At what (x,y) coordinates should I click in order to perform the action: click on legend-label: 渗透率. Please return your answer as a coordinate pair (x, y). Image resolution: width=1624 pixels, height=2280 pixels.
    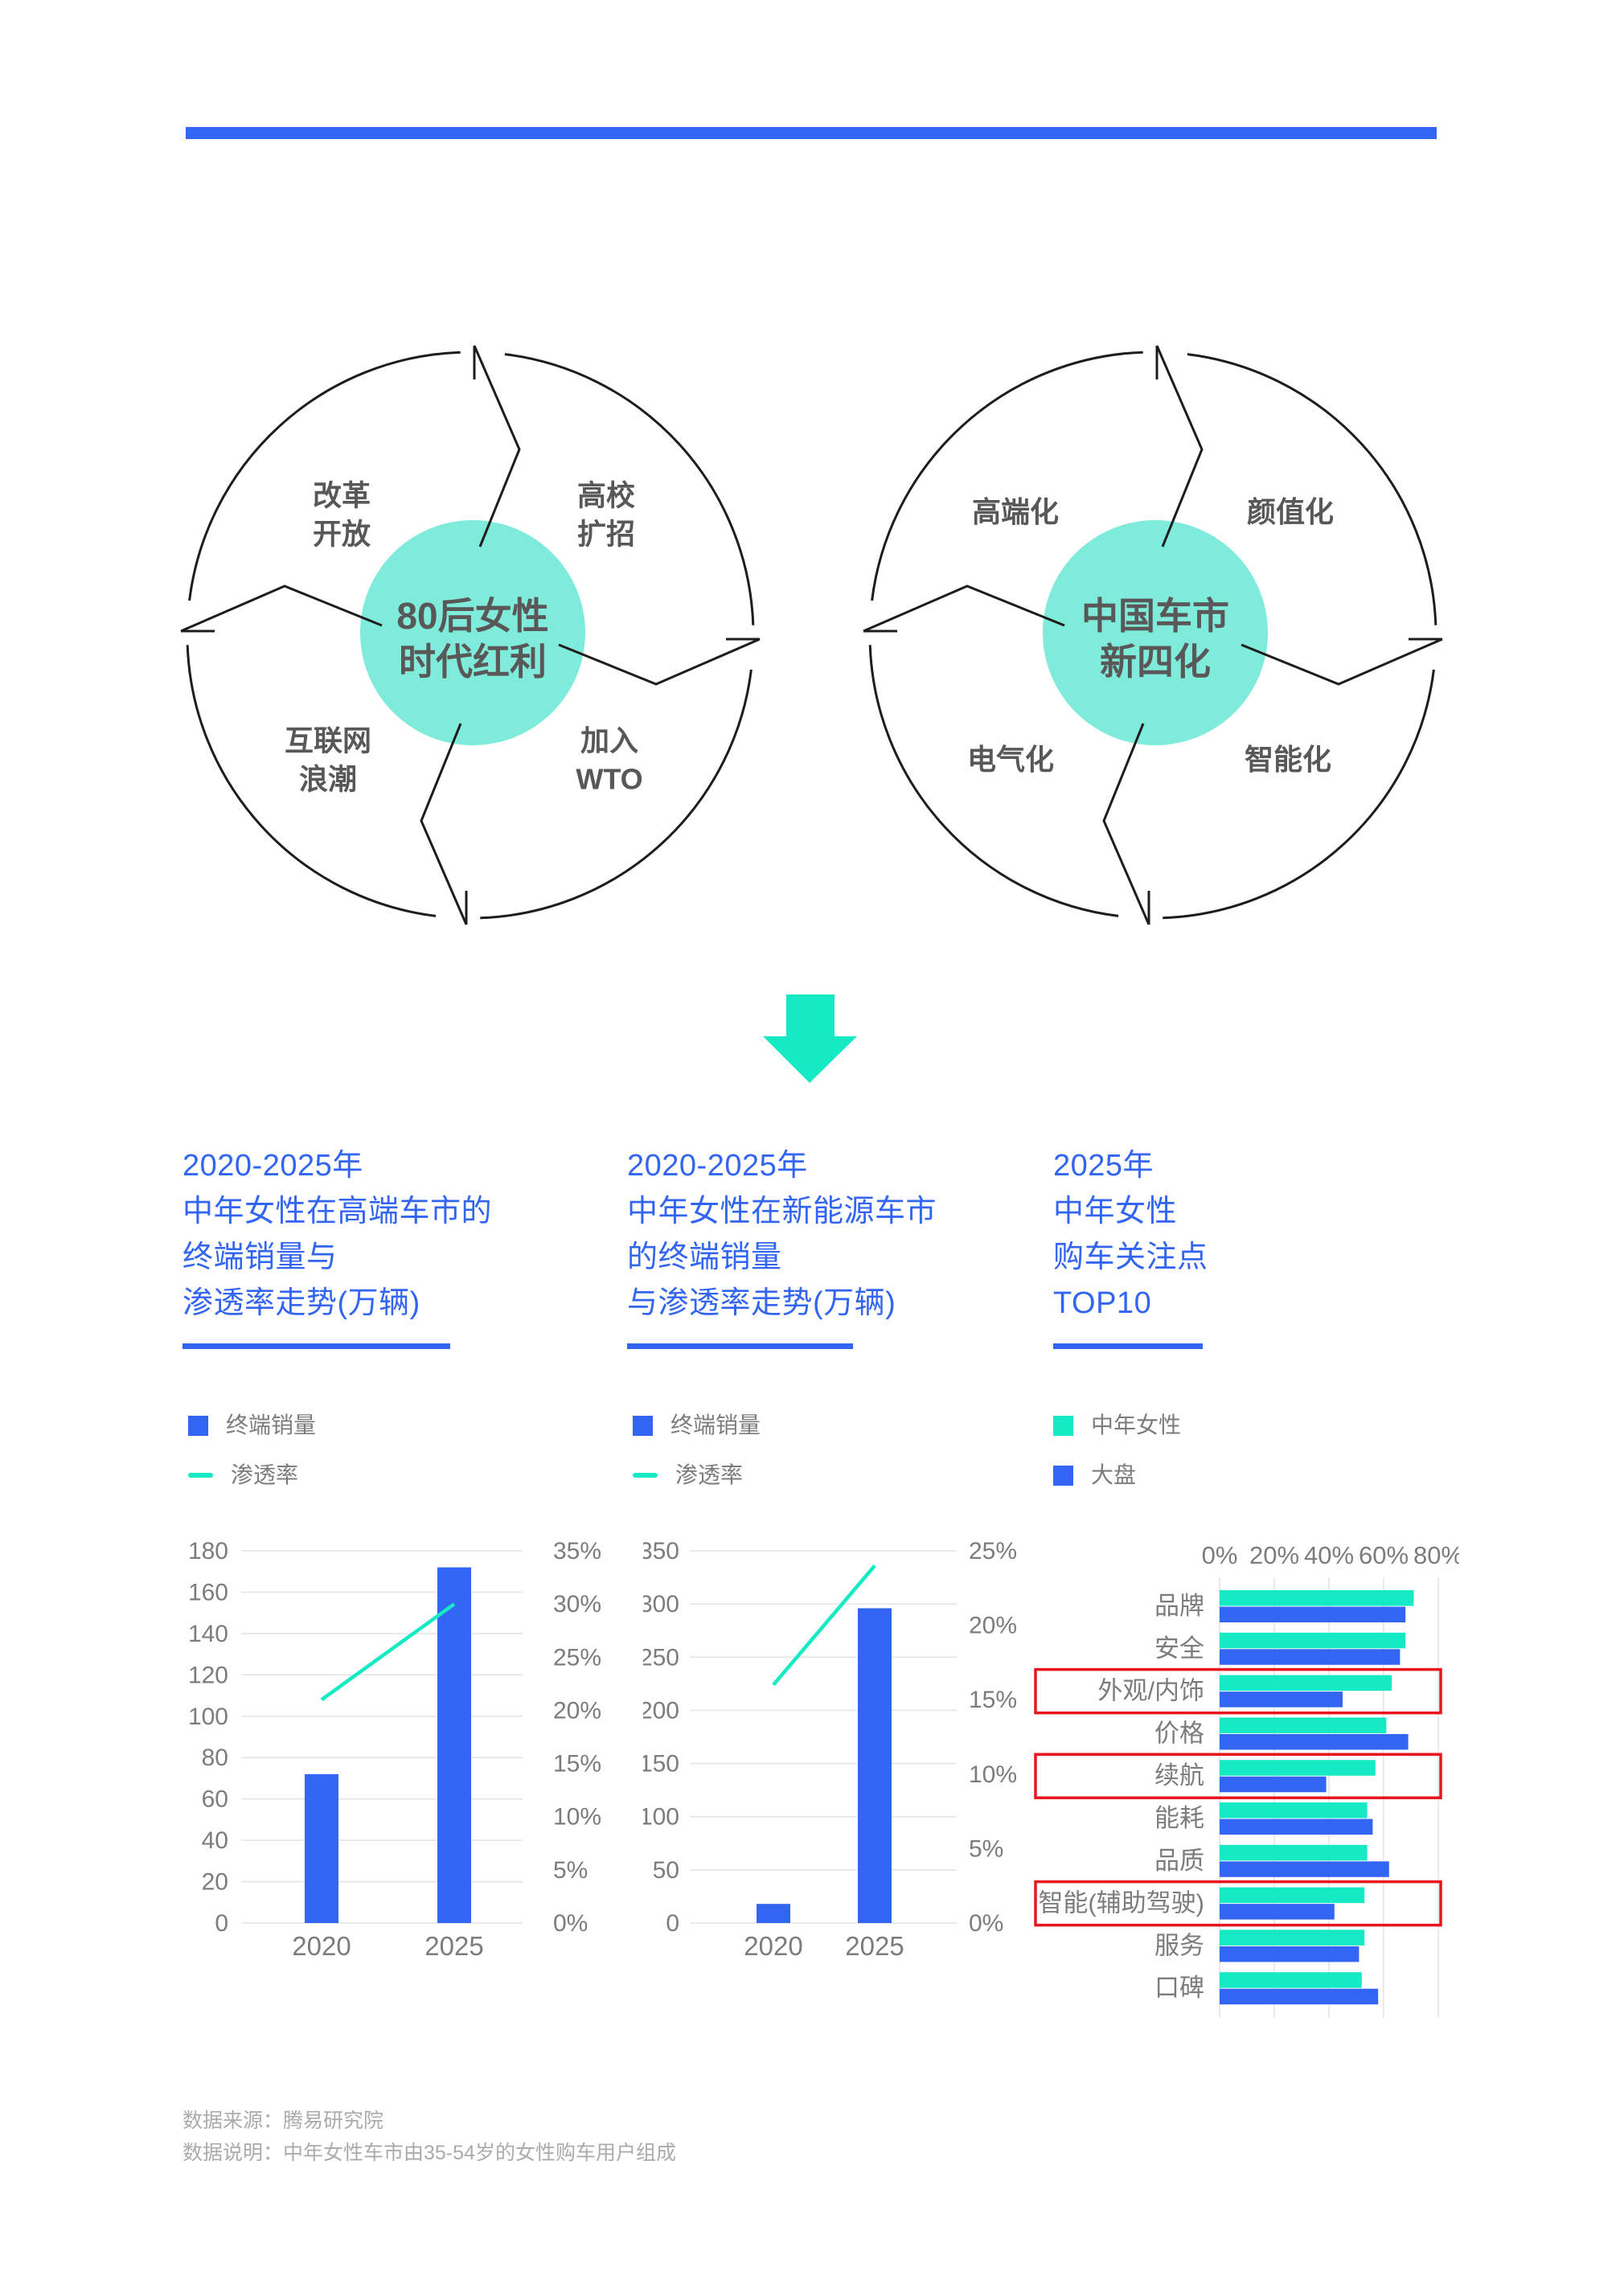
    Looking at the image, I should click on (710, 1474).